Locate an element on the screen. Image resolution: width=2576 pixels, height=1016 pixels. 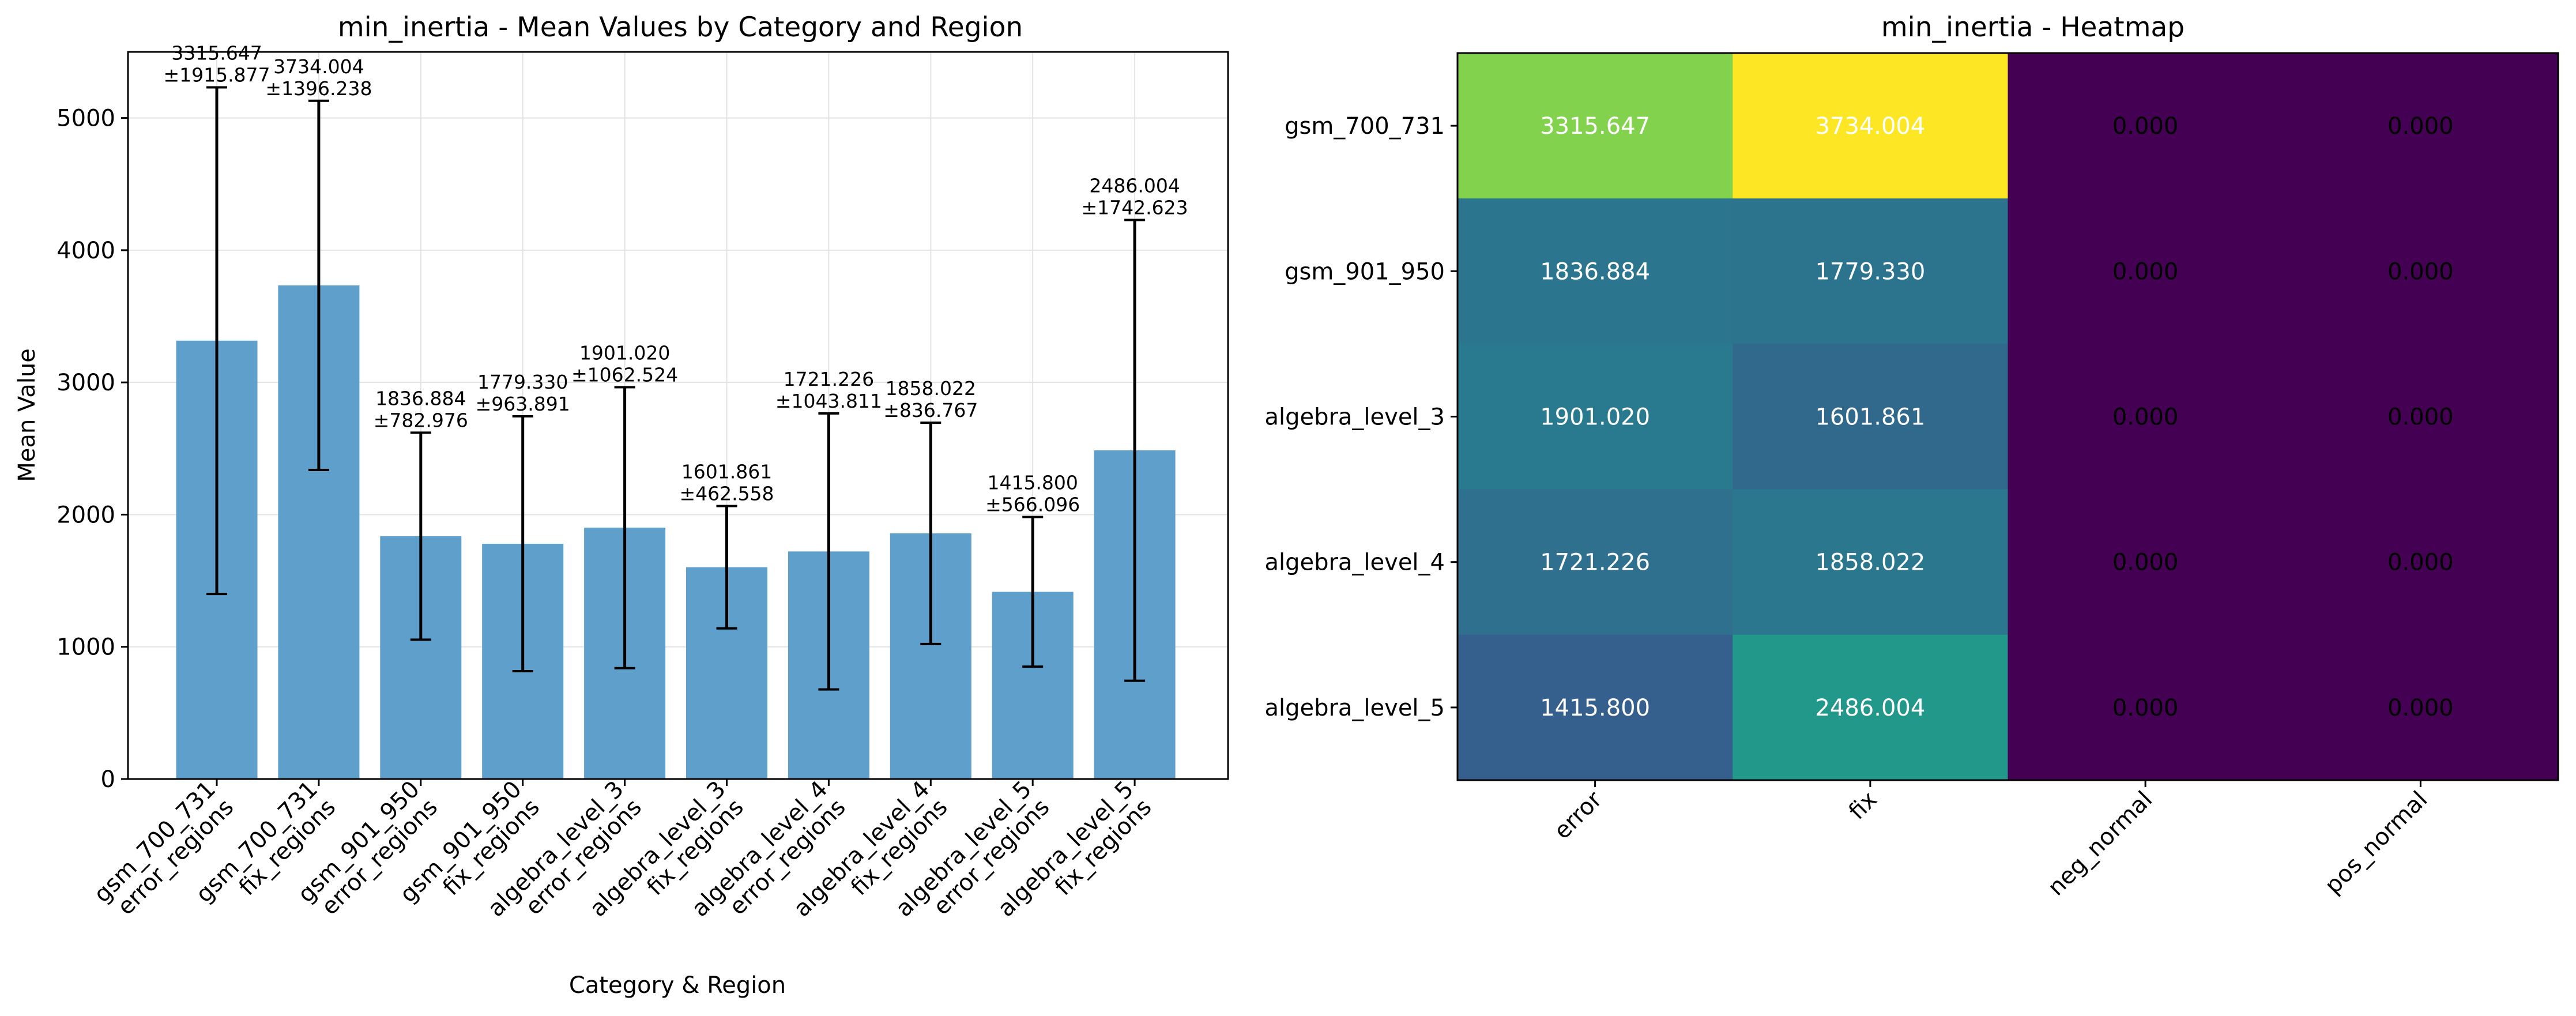
heatmap-column-label: fix is located at coordinates (1863, 806).